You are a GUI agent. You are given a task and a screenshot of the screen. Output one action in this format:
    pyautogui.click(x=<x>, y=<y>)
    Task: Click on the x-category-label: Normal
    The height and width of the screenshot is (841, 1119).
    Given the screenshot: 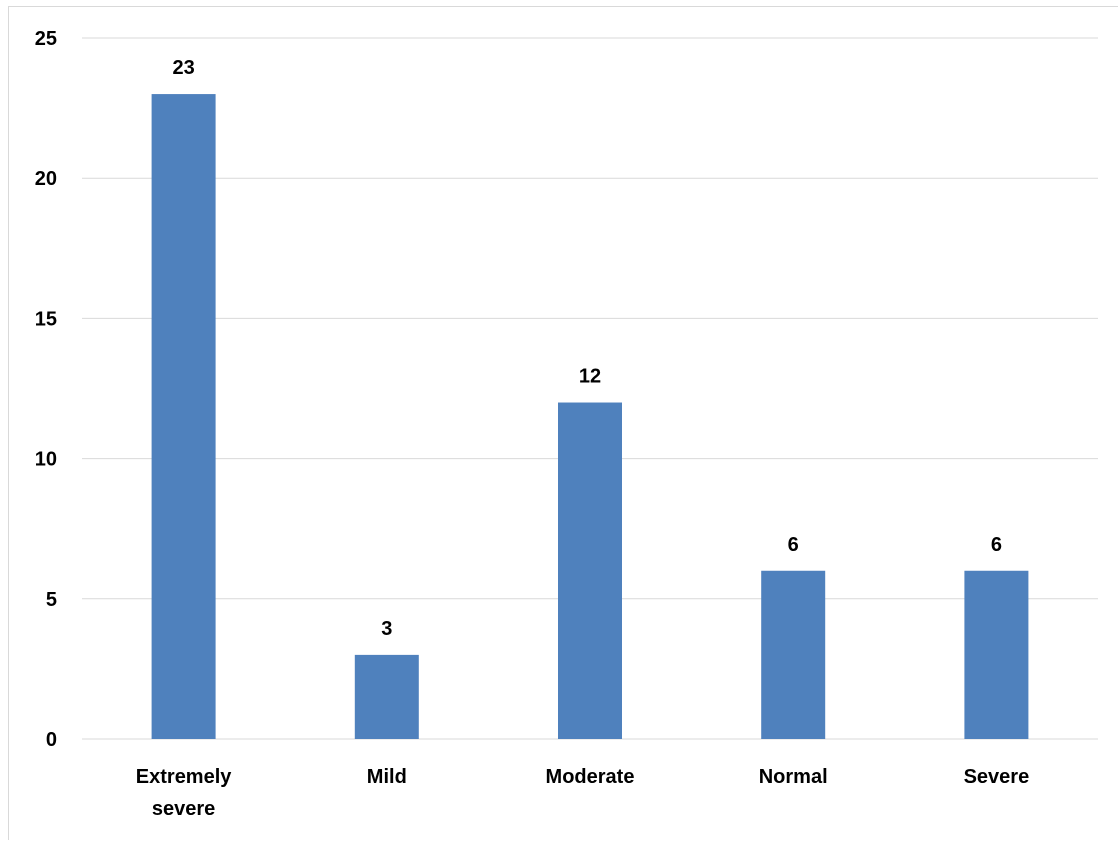 What is the action you would take?
    pyautogui.click(x=793, y=777)
    